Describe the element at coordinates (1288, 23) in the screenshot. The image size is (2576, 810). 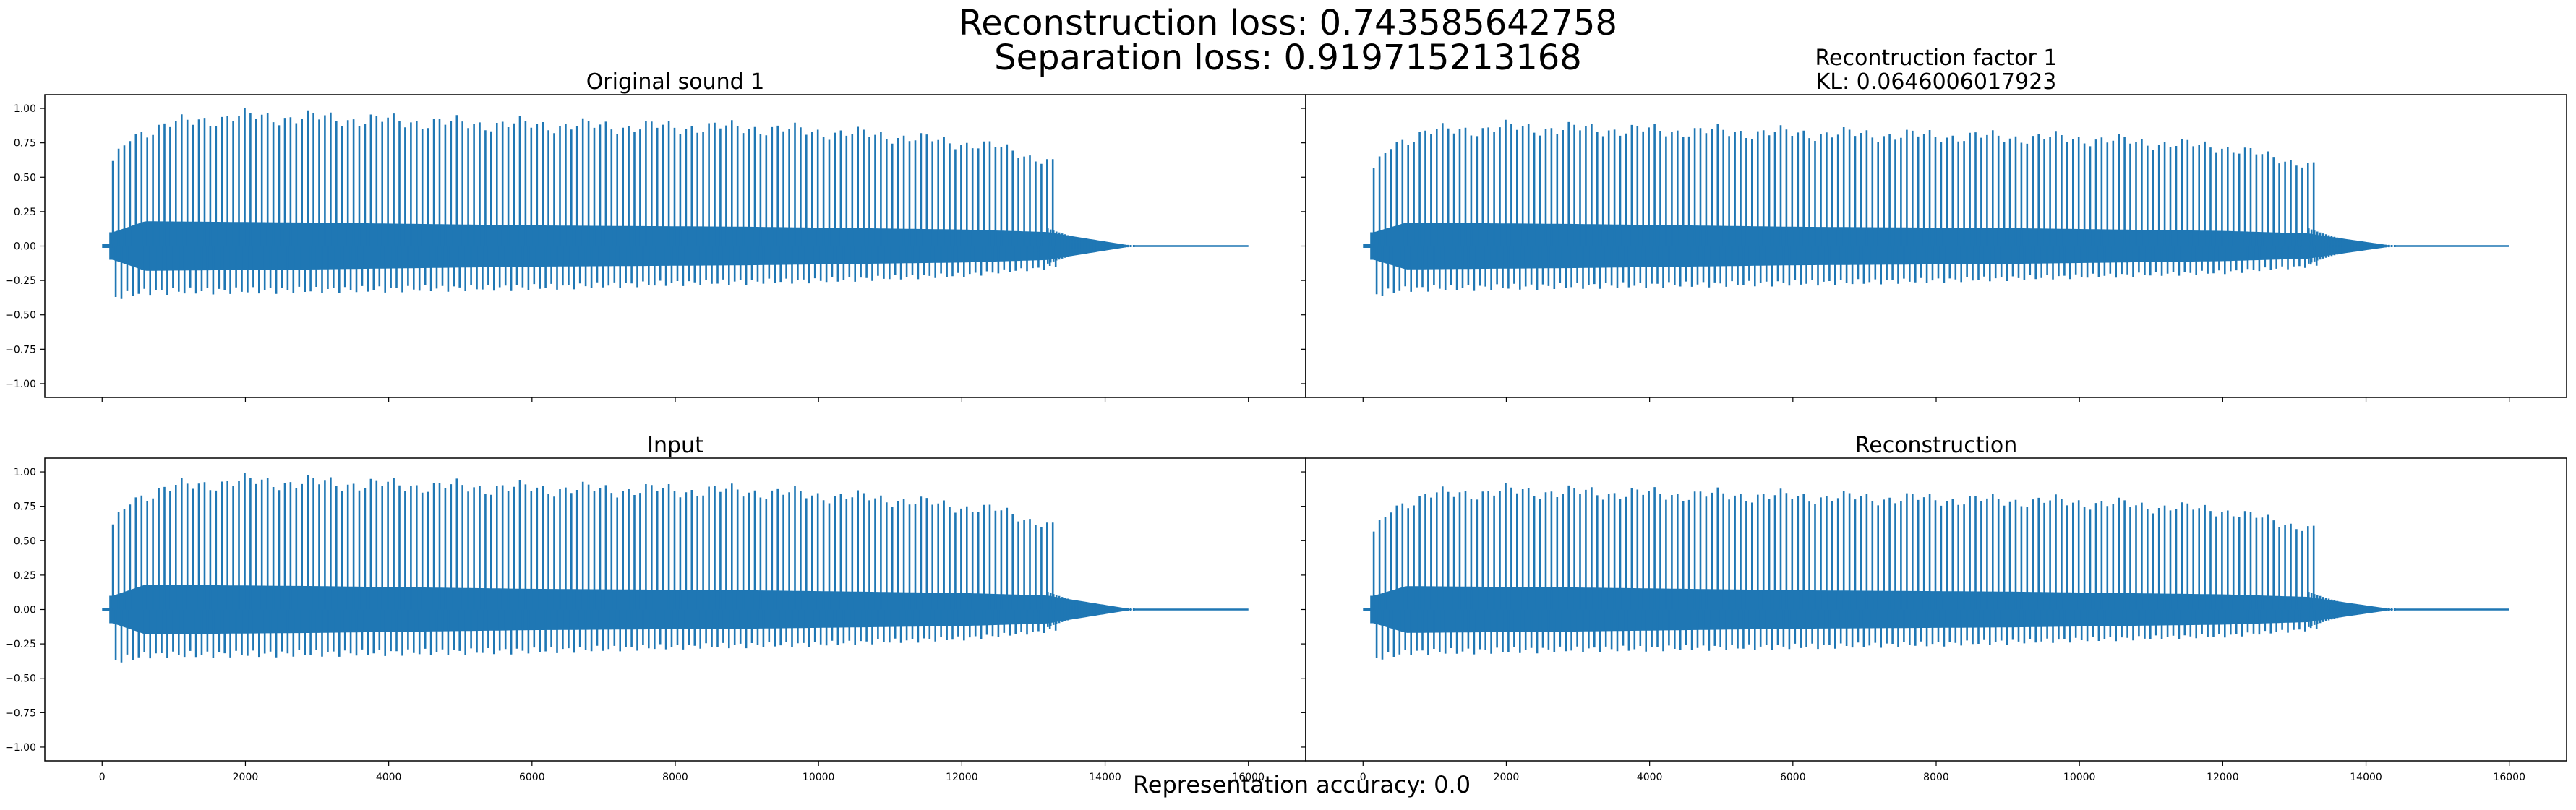
I see `suptitle-reconstruction-loss: Reconstruction loss: 0.743585642758` at that location.